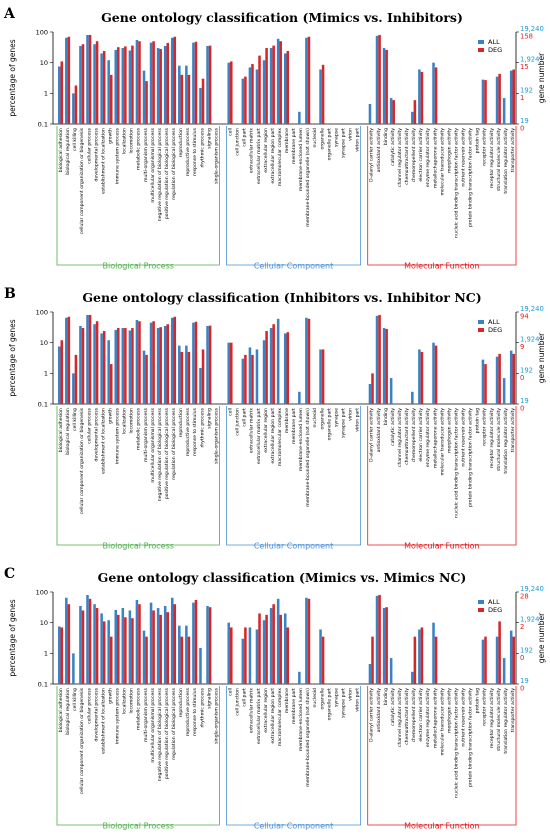  What do you see at coordinates (485, 707) in the screenshot?
I see `category-label: receptor activity` at bounding box center [485, 707].